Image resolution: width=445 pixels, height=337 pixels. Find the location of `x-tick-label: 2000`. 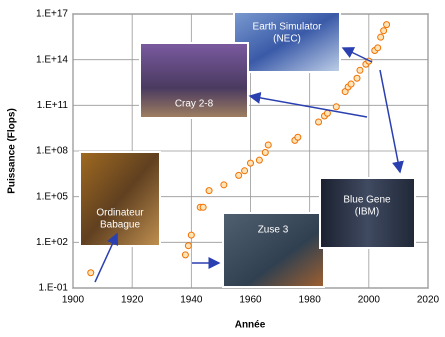

x-tick-label: 2000 is located at coordinates (369, 300).